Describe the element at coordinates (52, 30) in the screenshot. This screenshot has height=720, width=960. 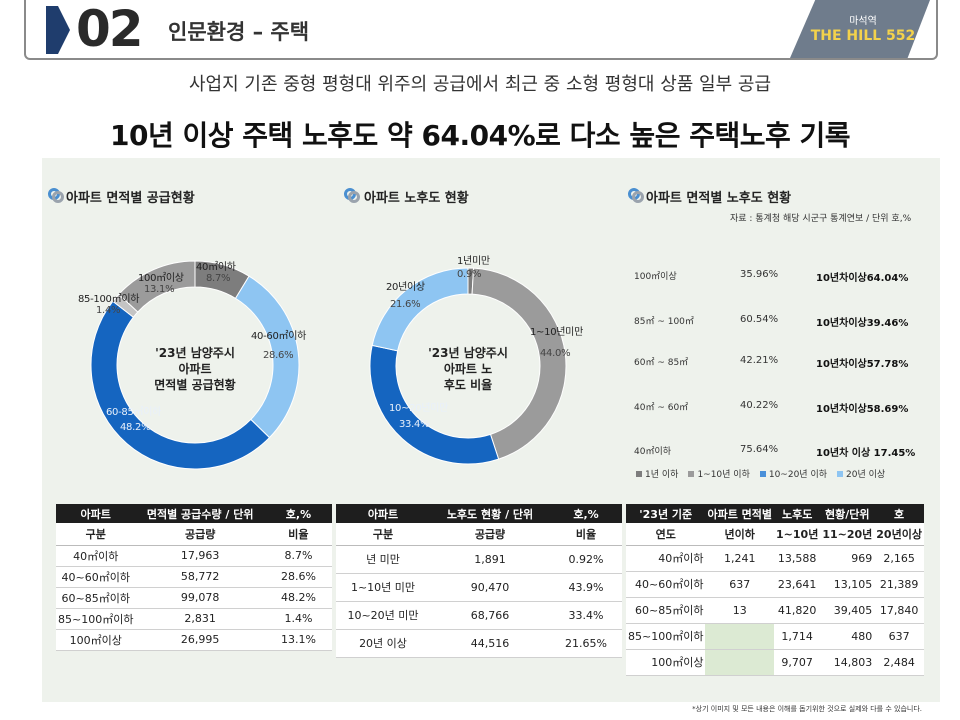
I see `header-accent-bar` at that location.